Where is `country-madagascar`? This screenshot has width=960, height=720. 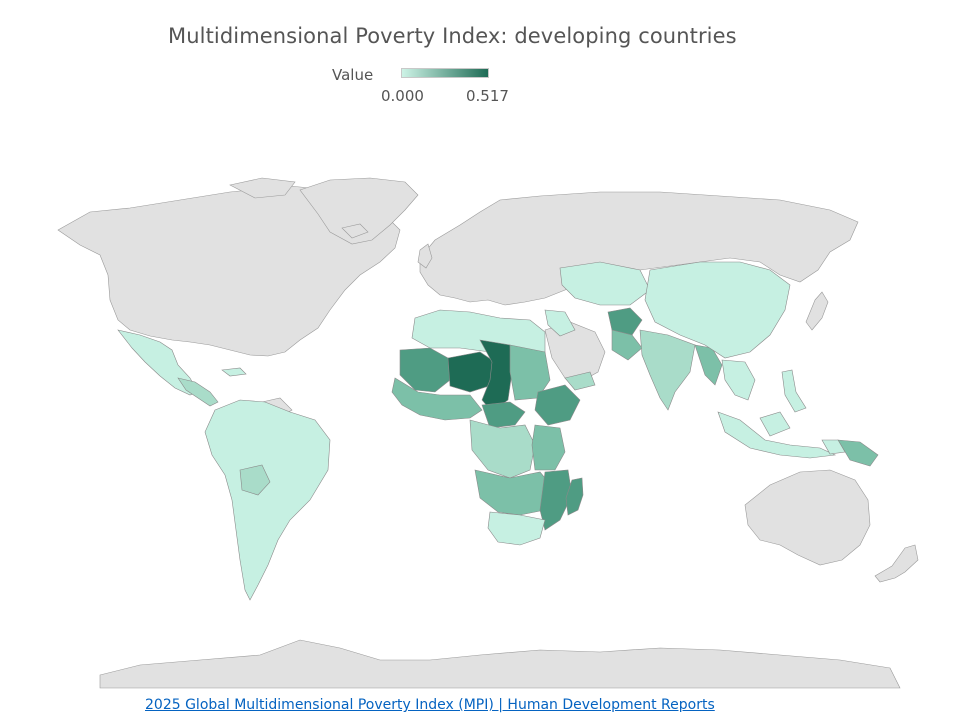
country-madagascar is located at coordinates (574, 496).